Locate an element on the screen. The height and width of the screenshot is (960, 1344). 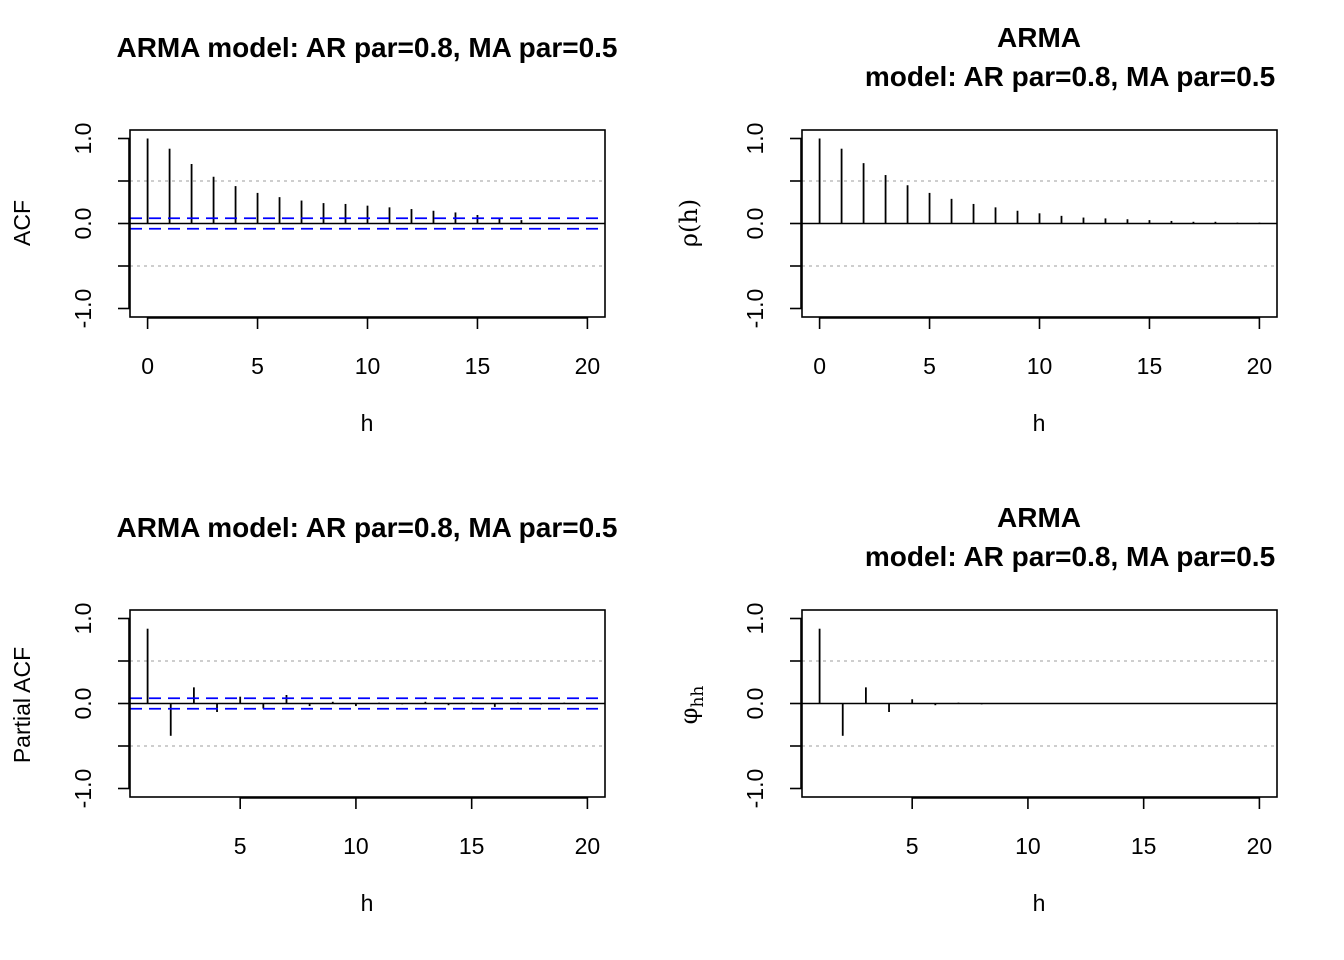
y-axis-label: φhh is located at coordinates (691, 705).